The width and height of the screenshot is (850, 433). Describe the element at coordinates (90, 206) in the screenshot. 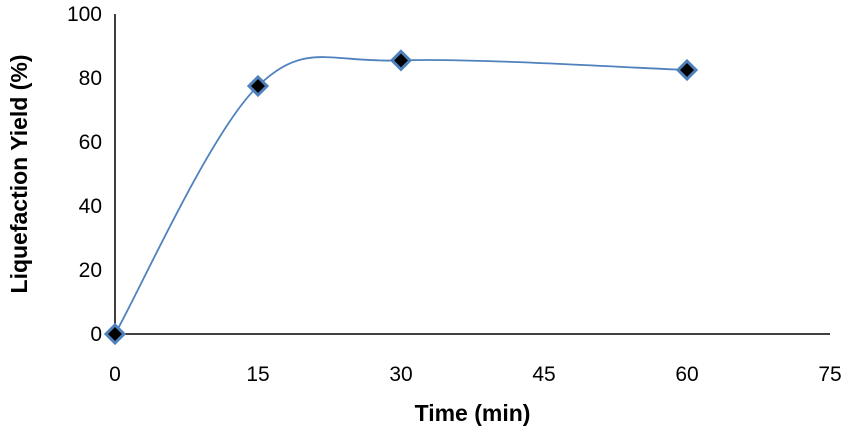

I see `y-tick-label: 40` at that location.